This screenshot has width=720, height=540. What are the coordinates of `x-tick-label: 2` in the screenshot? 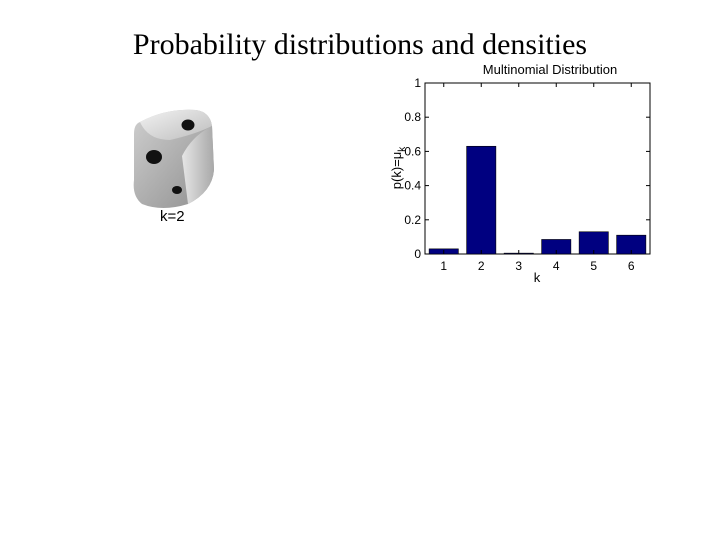 It's located at (481, 266).